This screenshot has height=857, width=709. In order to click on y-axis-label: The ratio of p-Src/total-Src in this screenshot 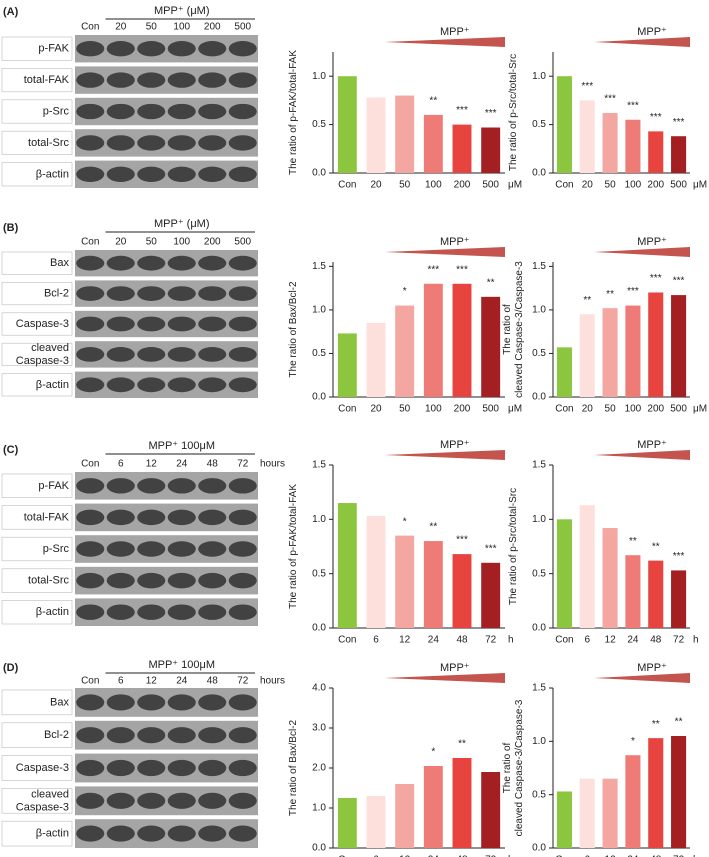, I will do `click(513, 112)`.